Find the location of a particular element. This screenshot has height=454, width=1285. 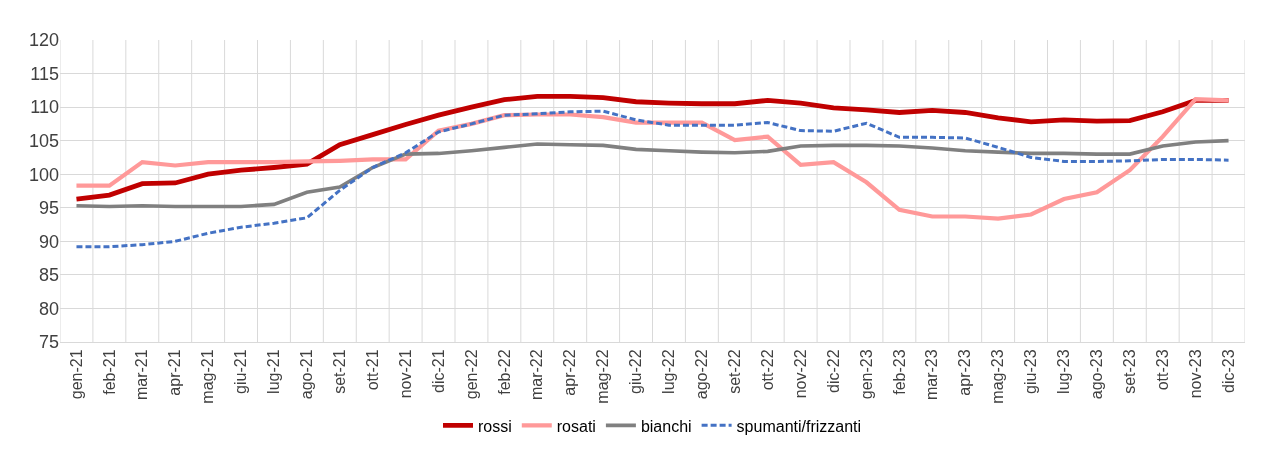

x-tick-label: apr-23 is located at coordinates (965, 372).